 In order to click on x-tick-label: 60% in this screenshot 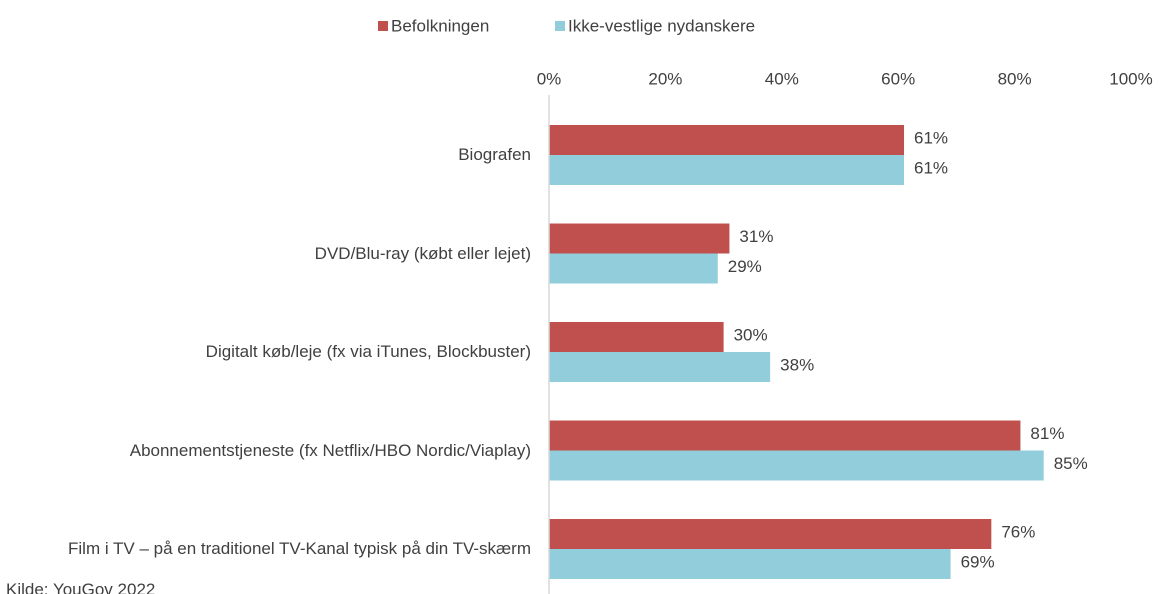, I will do `click(898, 78)`.